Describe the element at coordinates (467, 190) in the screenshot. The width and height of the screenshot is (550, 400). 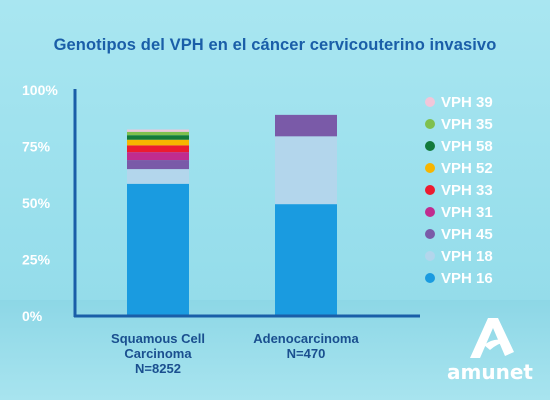
I see `legend-label: VPH 33` at that location.